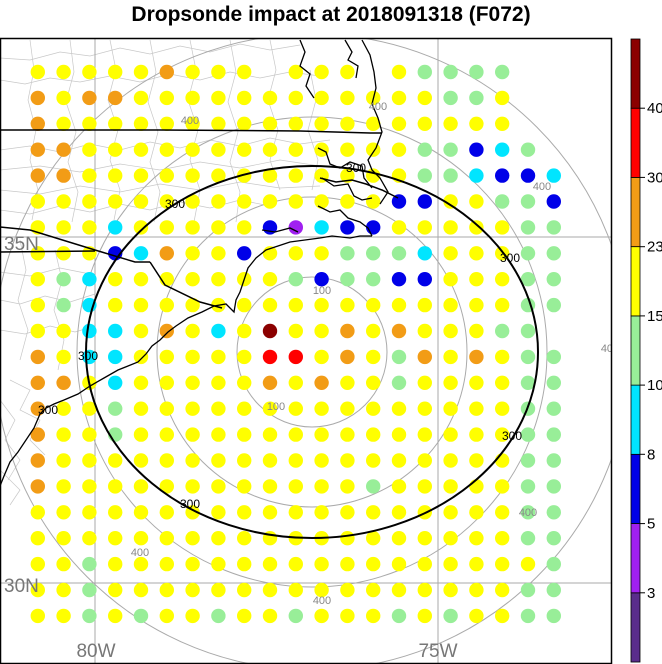  Describe the element at coordinates (437, 651) in the screenshot. I see `lon-label-75w: 75W` at that location.